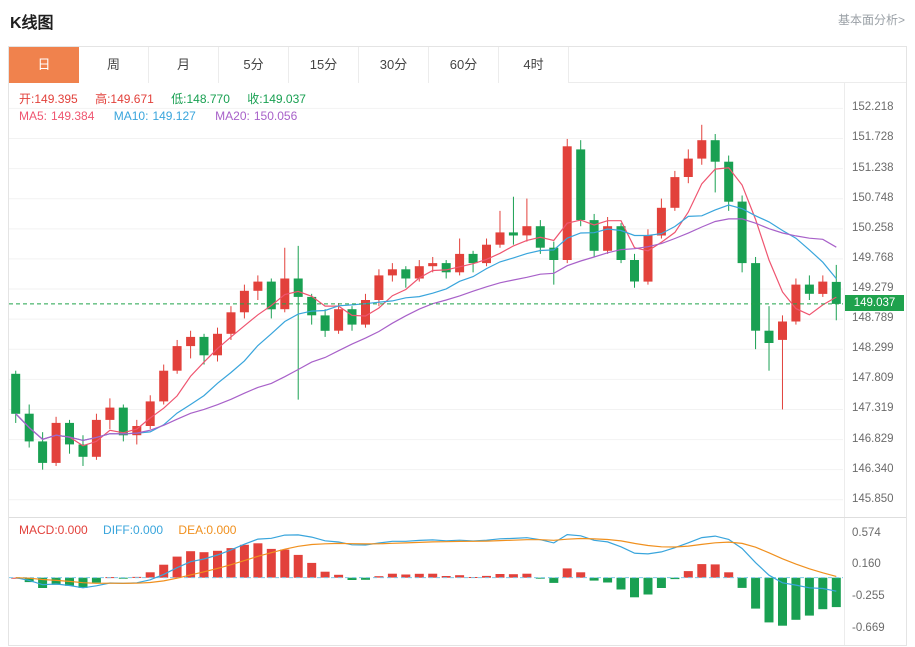 Image resolution: width=915 pixels, height=647 pixels. Describe the element at coordinates (875, 581) in the screenshot. I see `macd-axis: 0.574 0.160 -0.255 -0.669` at that location.